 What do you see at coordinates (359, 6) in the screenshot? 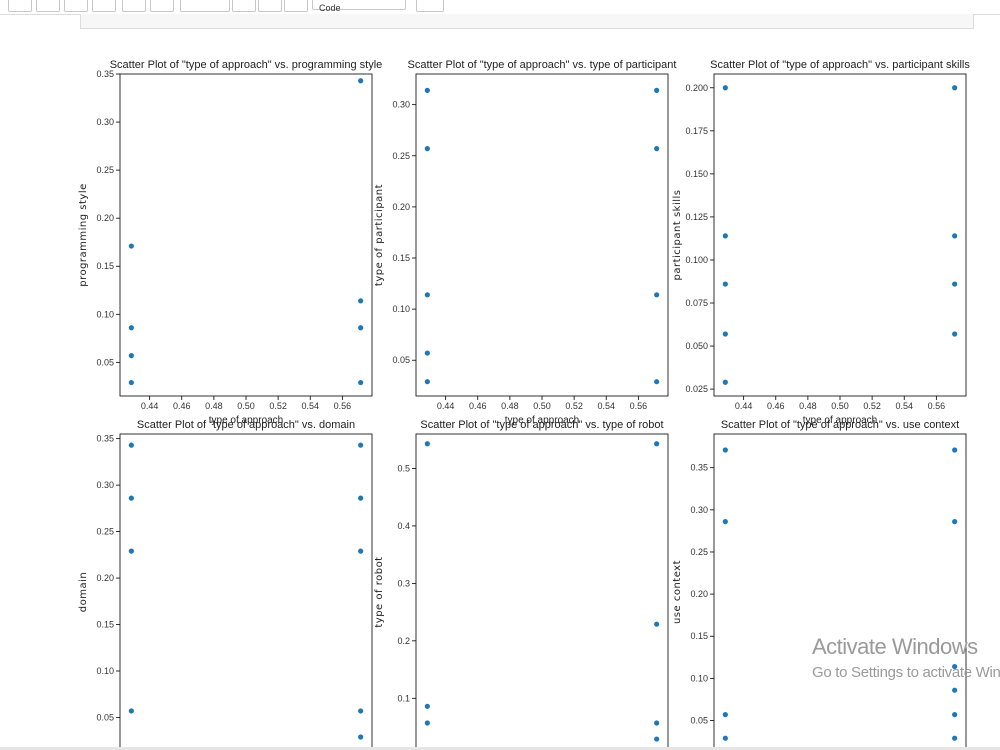
I see `cell-type-select: Code` at bounding box center [359, 6].